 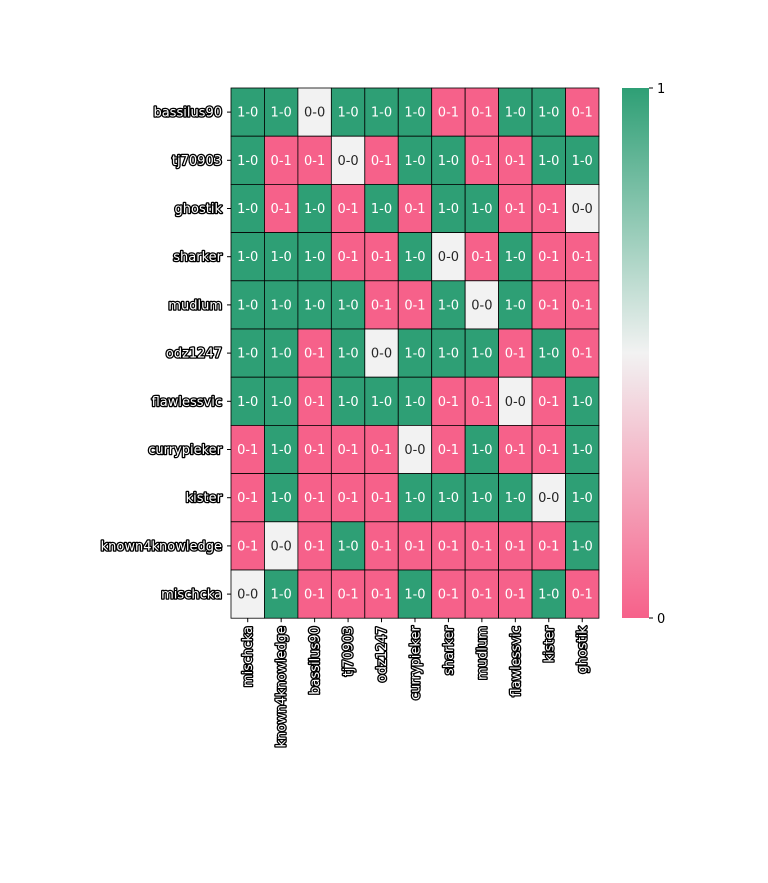 I want to click on row-label: flawlessvic, so click(x=187, y=402).